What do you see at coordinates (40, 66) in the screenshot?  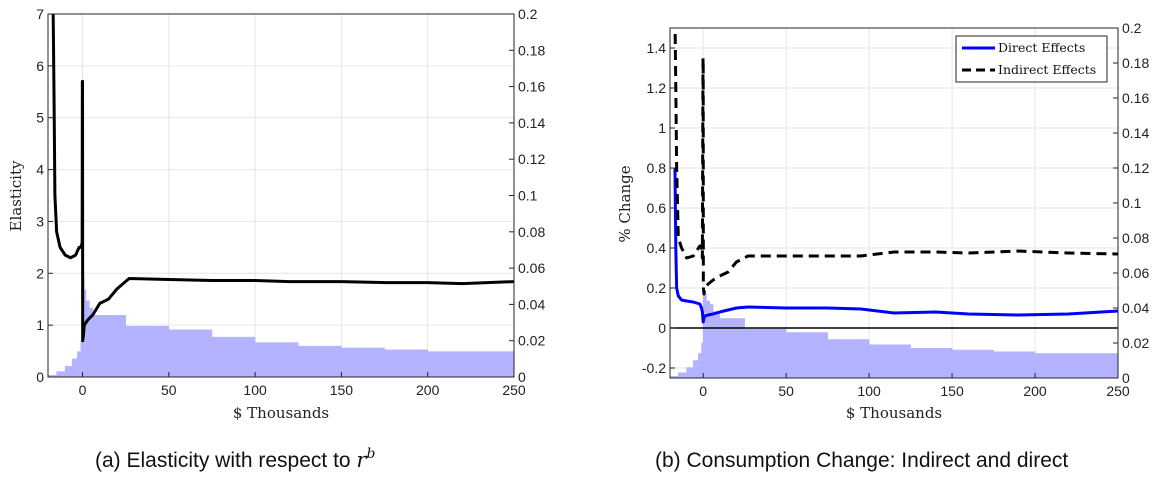 I see `y-tick-label: 6` at bounding box center [40, 66].